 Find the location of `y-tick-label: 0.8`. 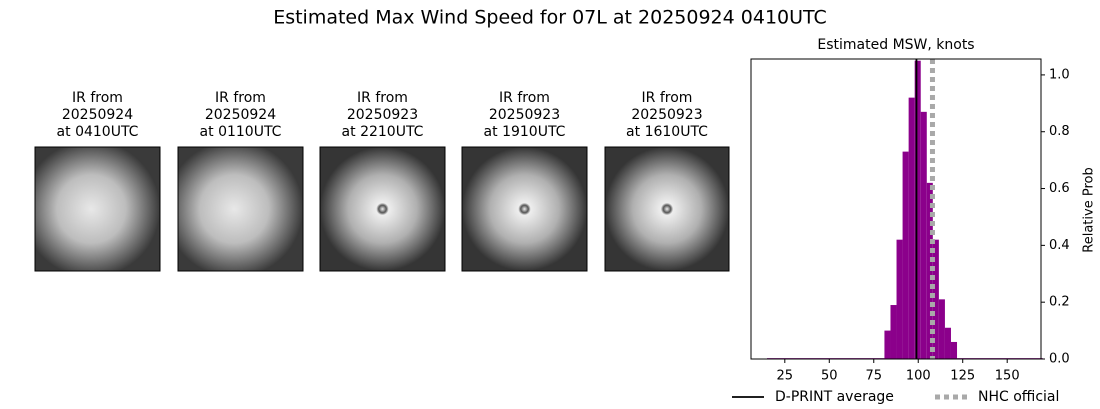

y-tick-label: 0.8 is located at coordinates (1059, 131).